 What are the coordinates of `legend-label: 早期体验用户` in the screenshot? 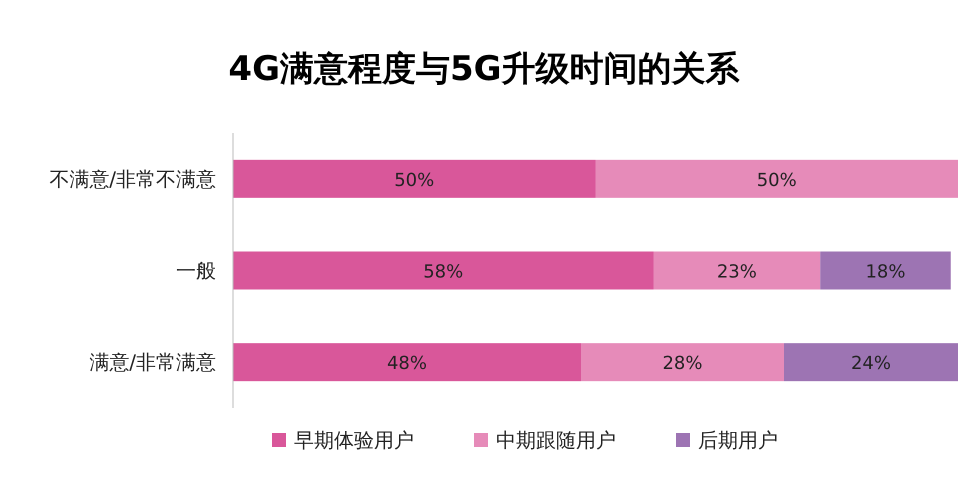 It's located at (354, 440).